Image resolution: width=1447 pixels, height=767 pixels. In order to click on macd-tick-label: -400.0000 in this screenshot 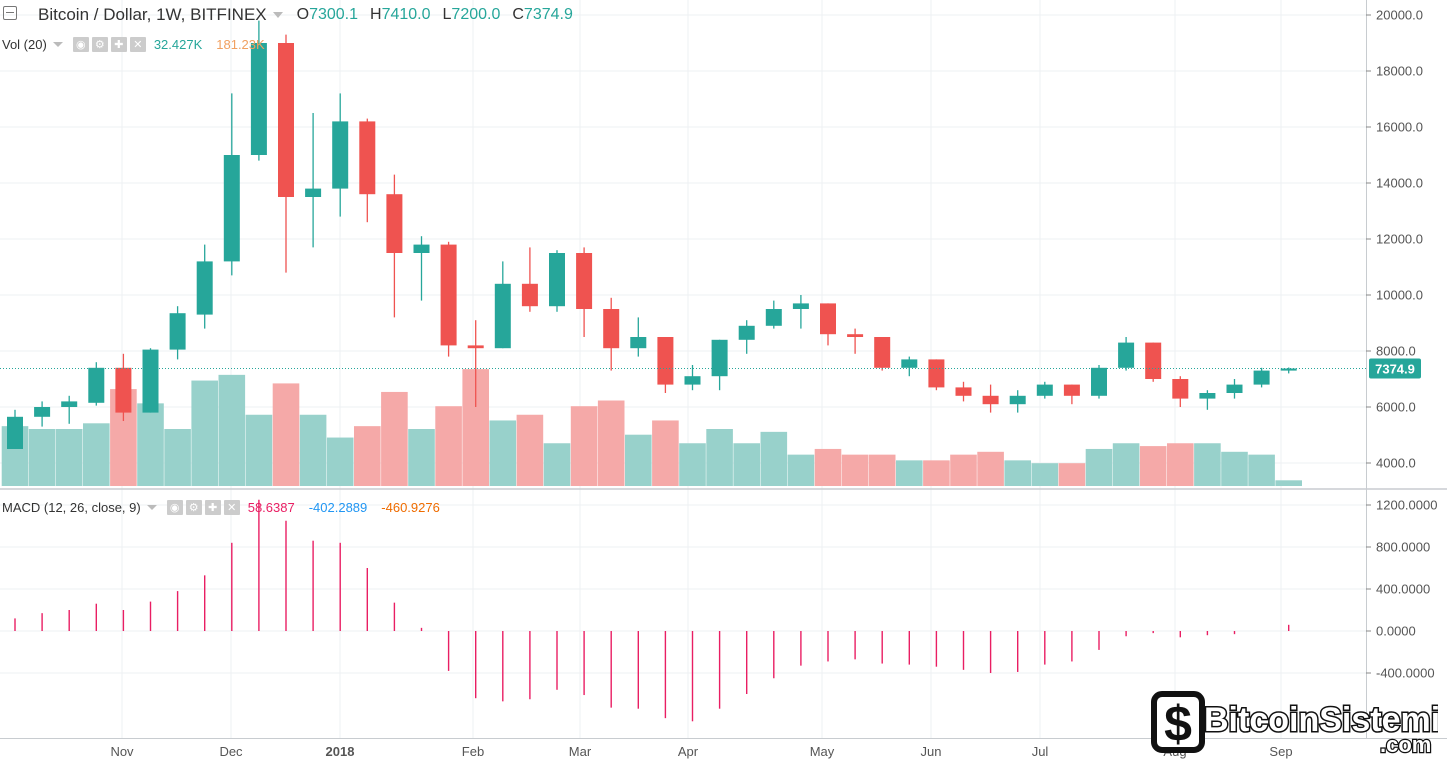, I will do `click(1405, 673)`.